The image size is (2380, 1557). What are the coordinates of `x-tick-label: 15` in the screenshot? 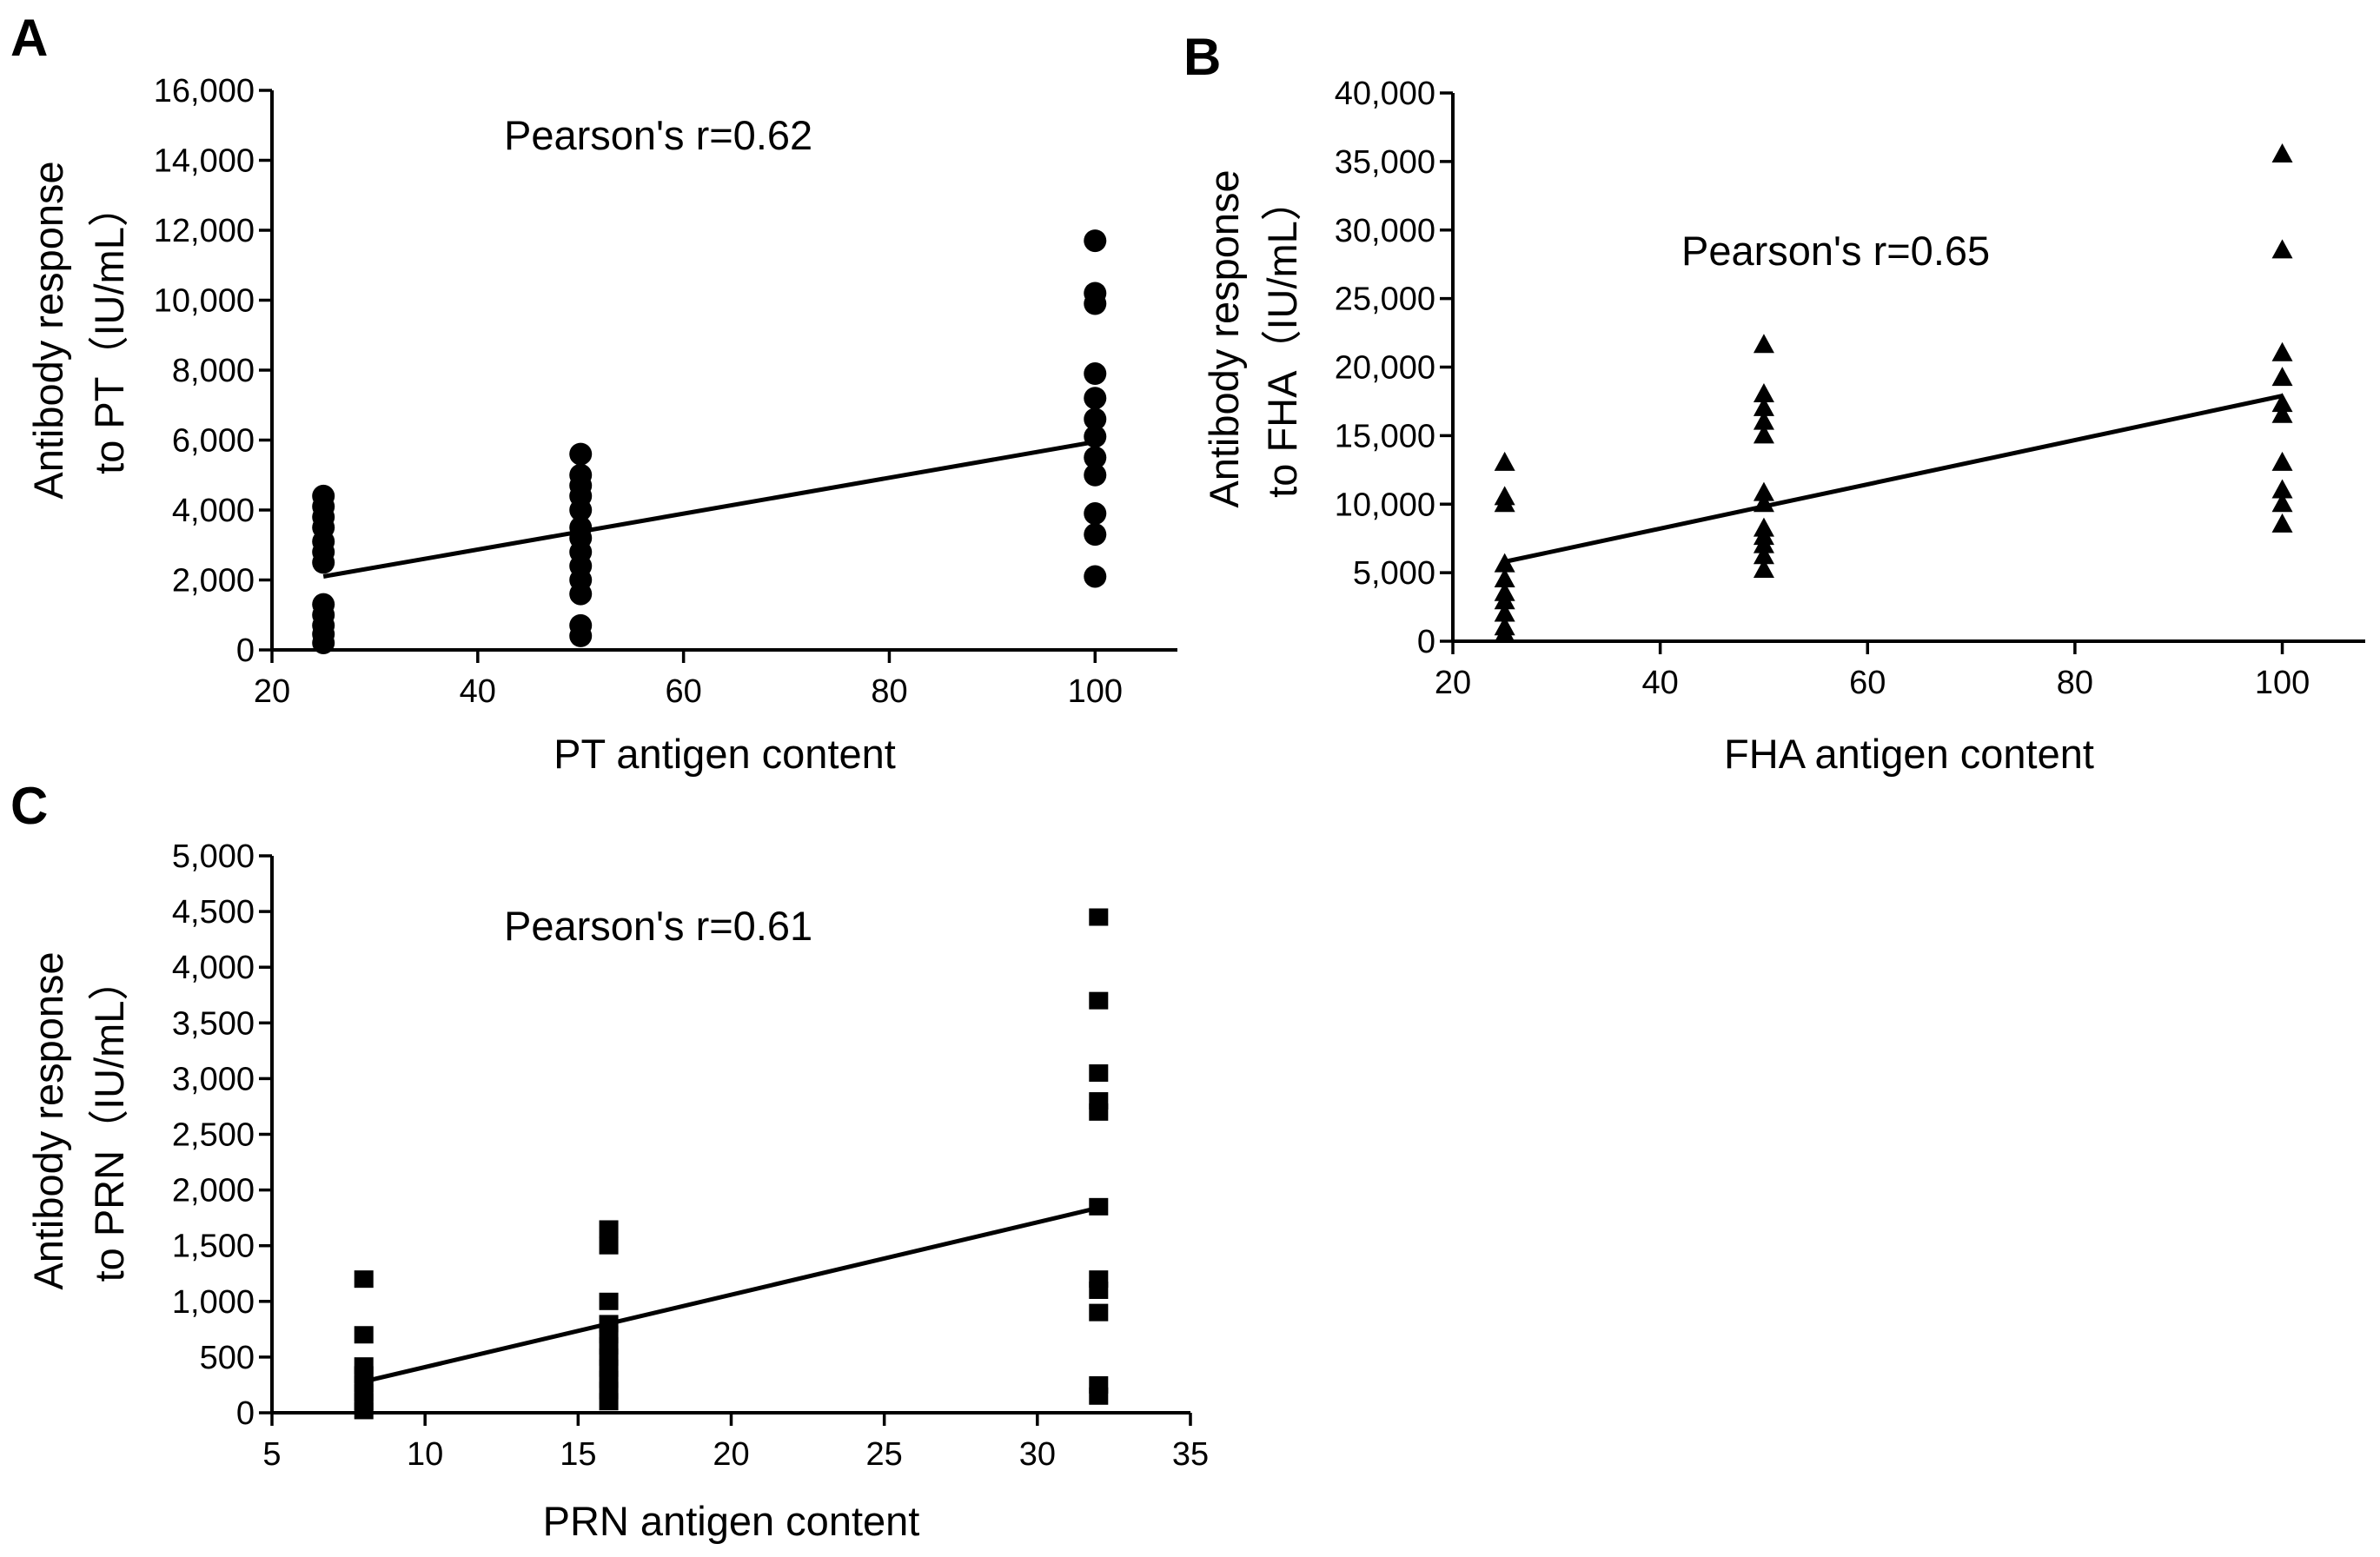 It's located at (578, 1454).